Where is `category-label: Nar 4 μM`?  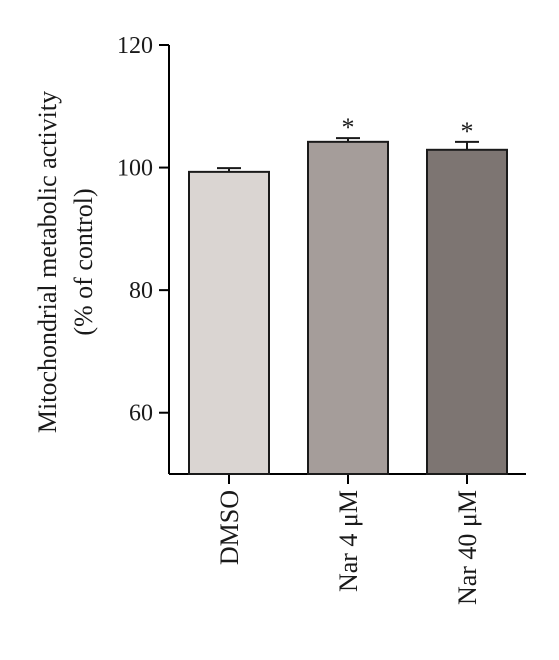
category-label: Nar 4 μM is located at coordinates (348, 541).